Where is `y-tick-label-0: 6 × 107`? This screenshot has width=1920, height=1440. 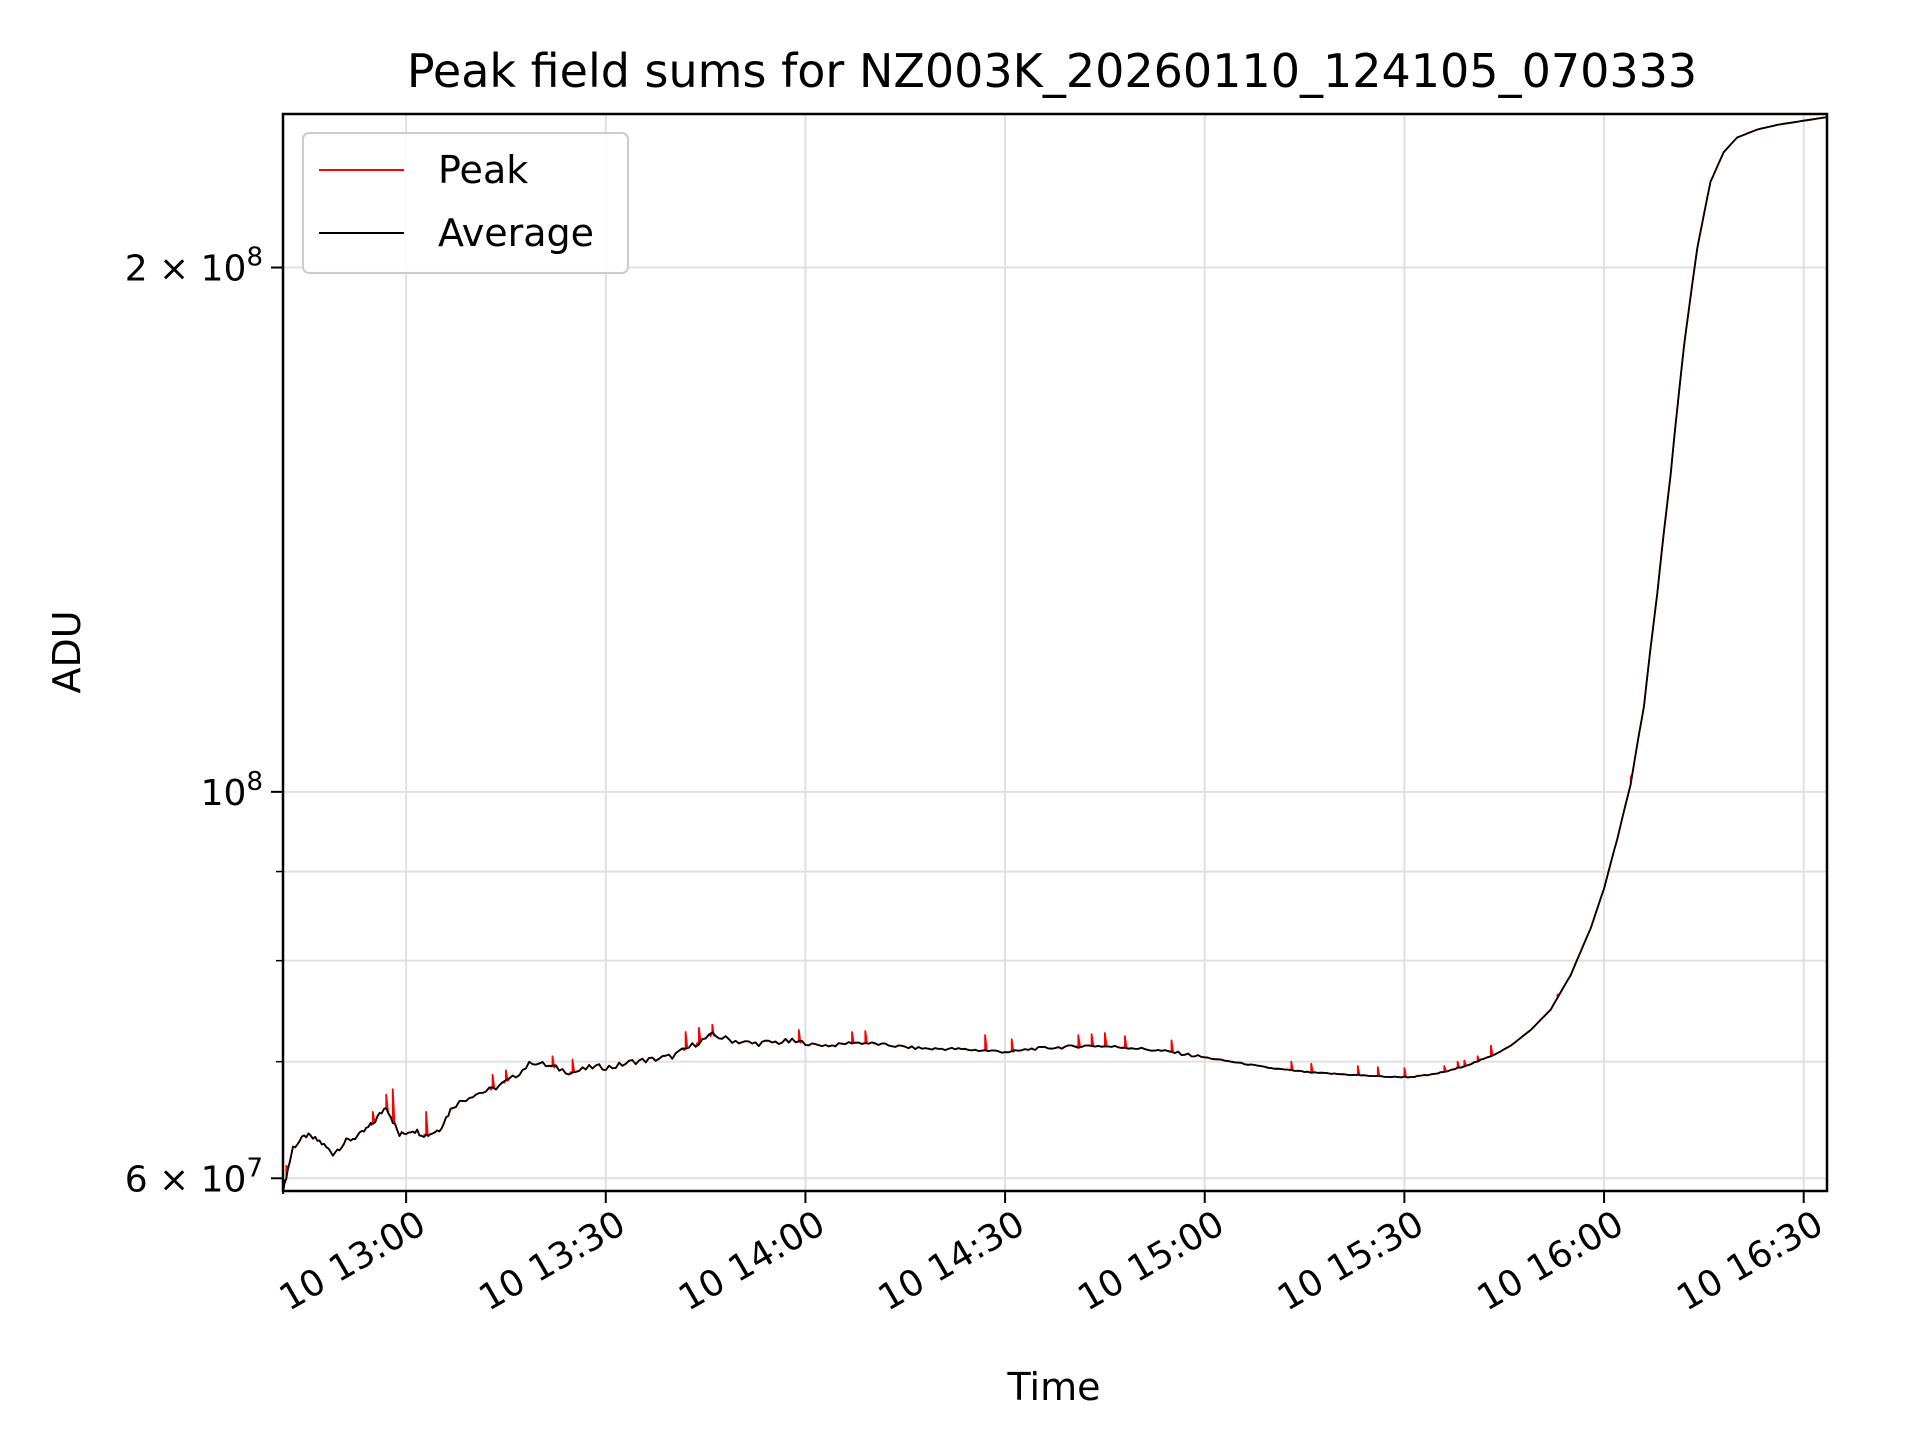 y-tick-label-0: 6 × 107 is located at coordinates (194, 1176).